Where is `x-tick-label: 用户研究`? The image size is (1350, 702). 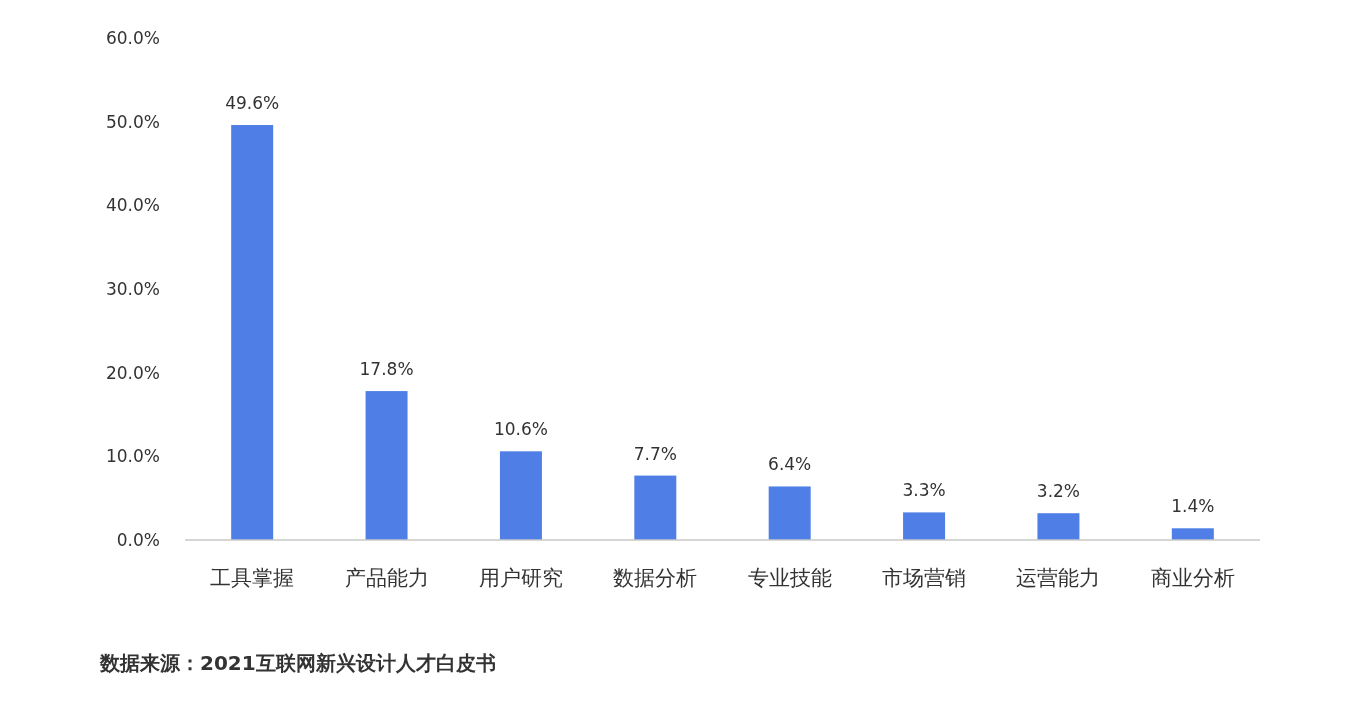
x-tick-label: 用户研究 is located at coordinates (520, 578).